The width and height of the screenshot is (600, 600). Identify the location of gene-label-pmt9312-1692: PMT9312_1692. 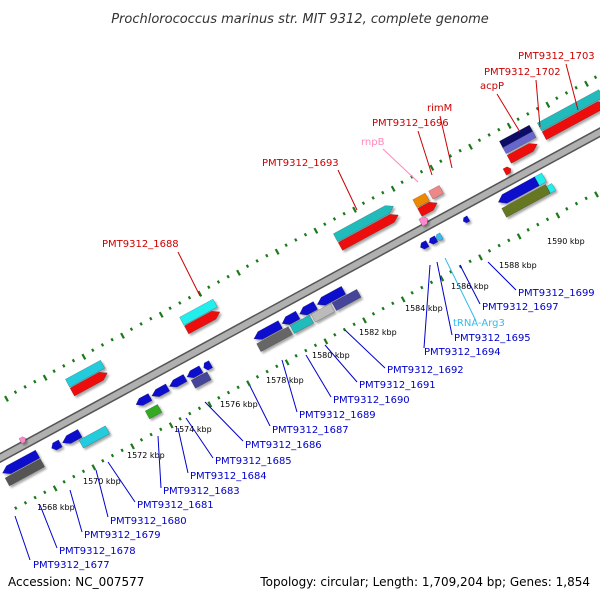
(425, 370).